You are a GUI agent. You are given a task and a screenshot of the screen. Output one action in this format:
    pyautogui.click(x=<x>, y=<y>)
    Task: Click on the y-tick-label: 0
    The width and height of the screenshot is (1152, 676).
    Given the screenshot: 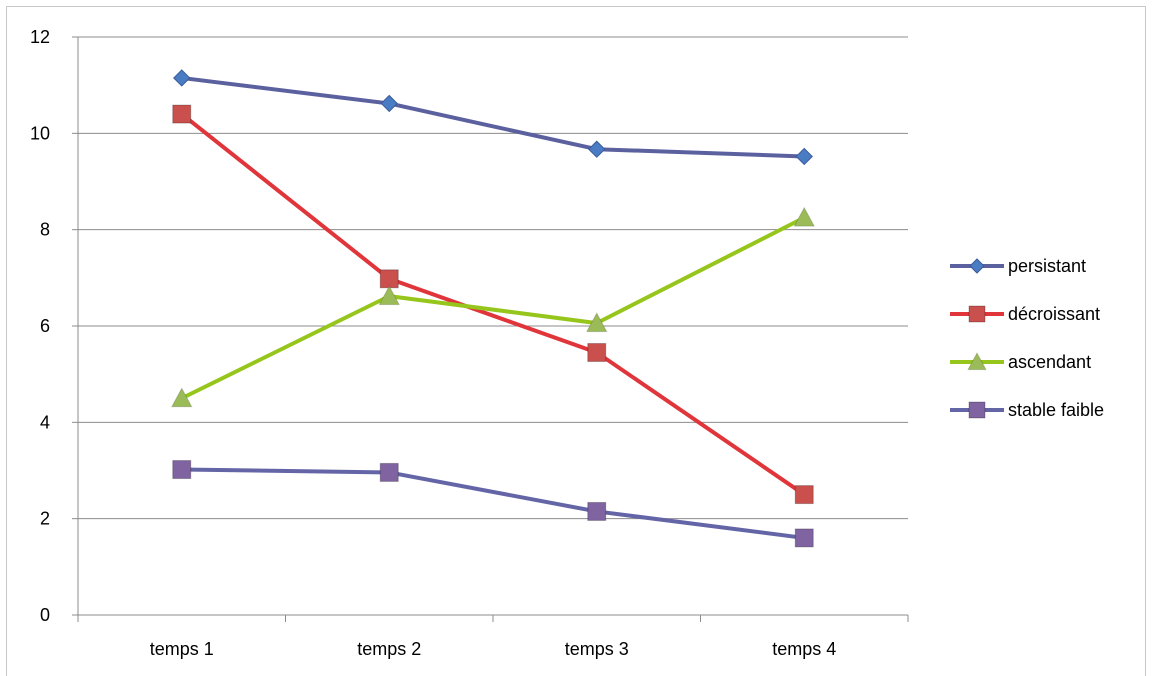 What is the action you would take?
    pyautogui.click(x=45, y=615)
    